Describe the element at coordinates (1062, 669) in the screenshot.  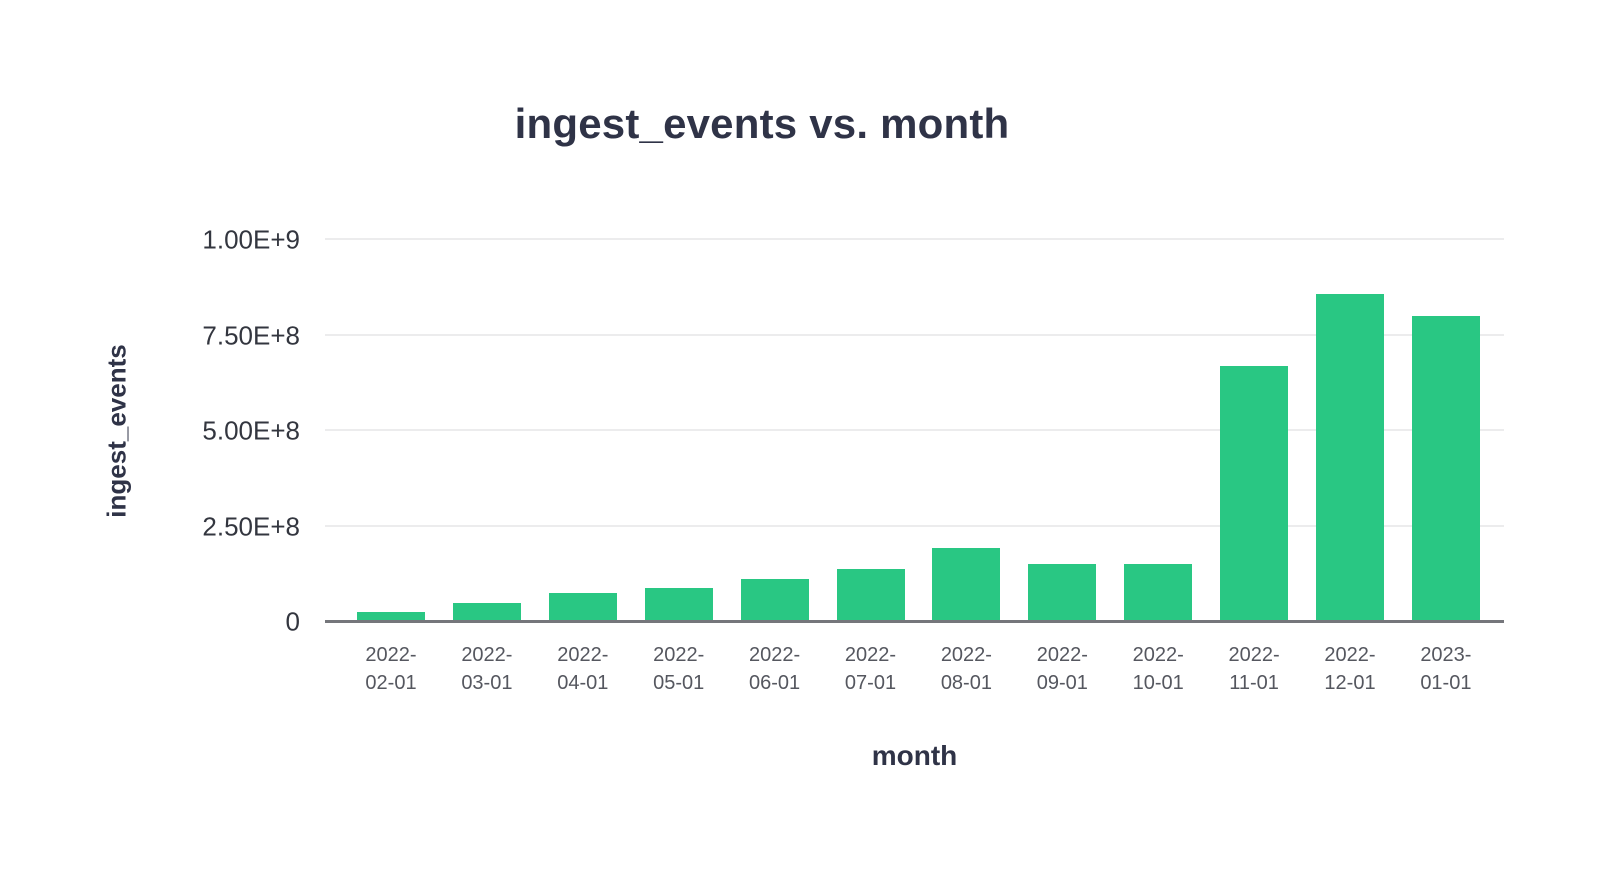
I see `x-tick-label: 2022- 09-01` at that location.